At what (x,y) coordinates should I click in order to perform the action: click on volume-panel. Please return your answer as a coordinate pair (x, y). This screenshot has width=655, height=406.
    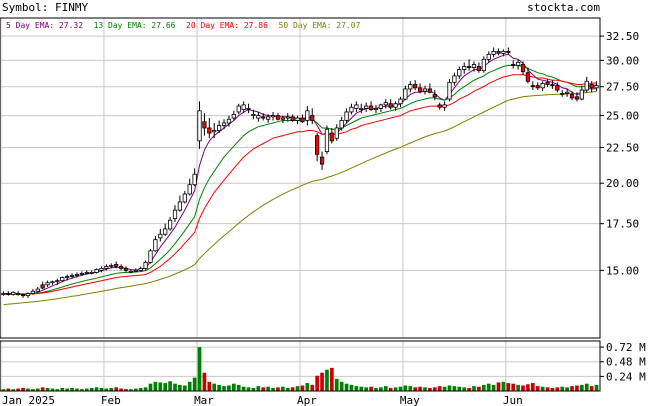
    Looking at the image, I should click on (300, 369).